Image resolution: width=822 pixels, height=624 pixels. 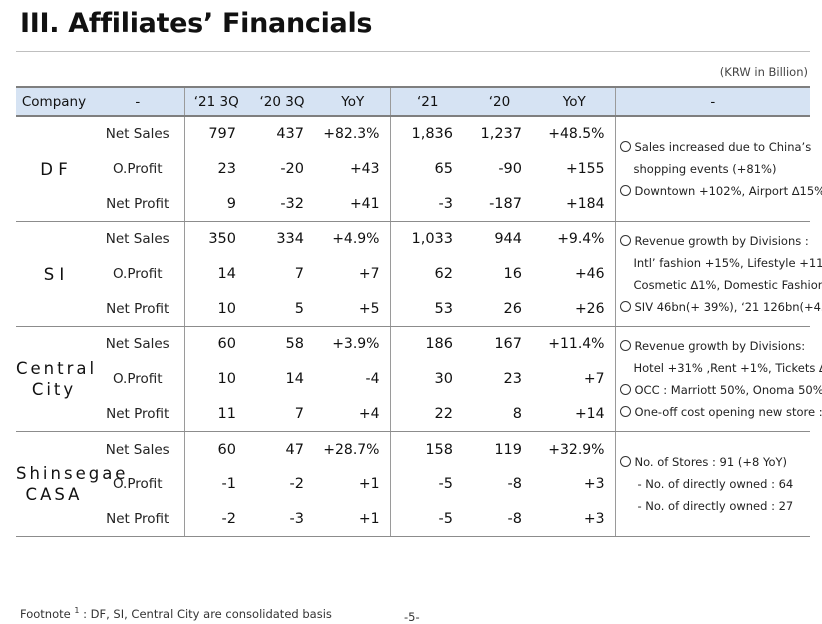 What do you see at coordinates (594, 379) in the screenshot?
I see `value-yoy-annual: +7` at bounding box center [594, 379].